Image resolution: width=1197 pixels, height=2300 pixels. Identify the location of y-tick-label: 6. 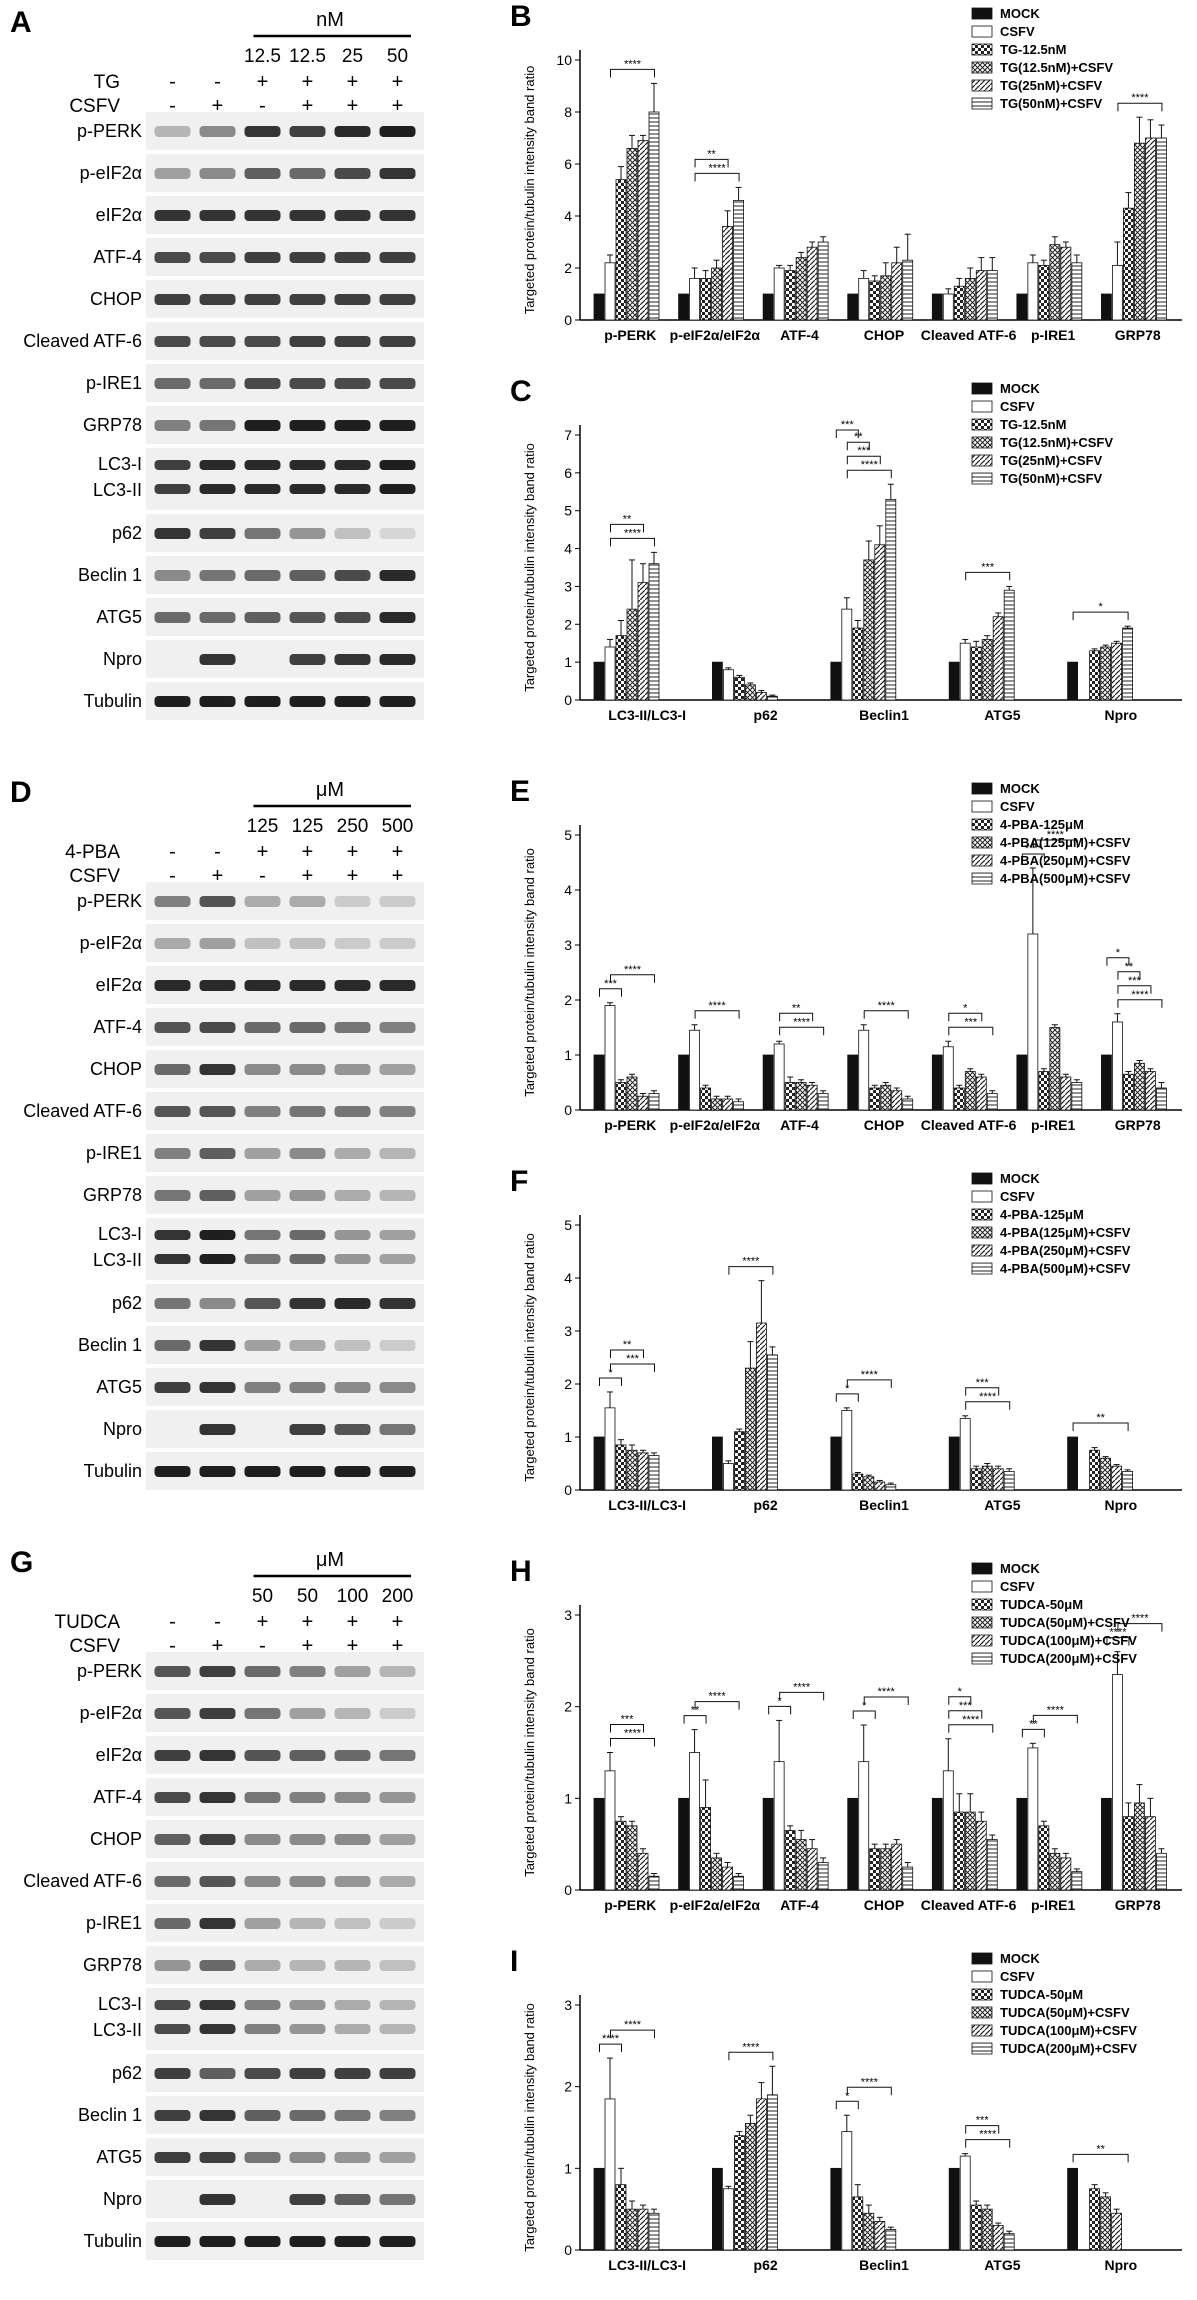
(568, 473).